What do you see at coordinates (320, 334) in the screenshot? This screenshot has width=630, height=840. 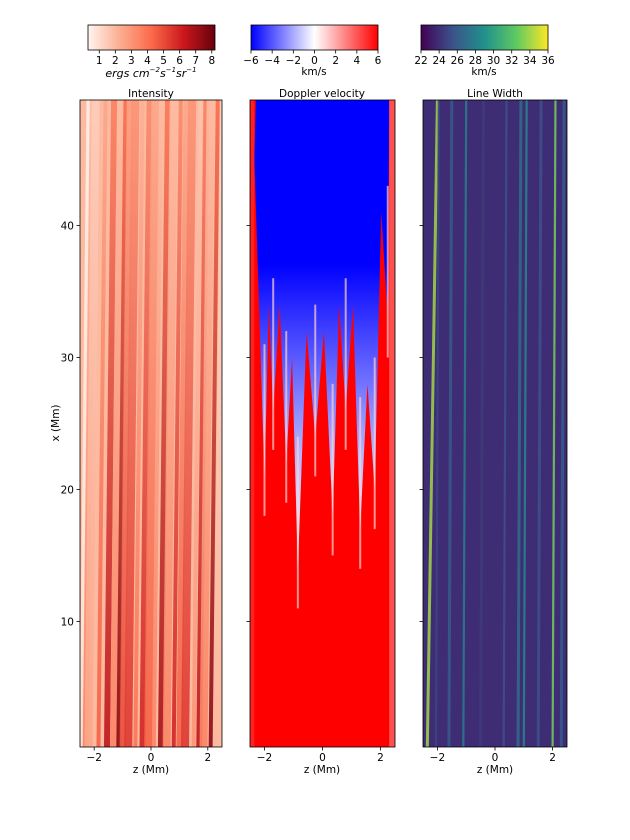 I see `doppler-blueshift-region` at bounding box center [320, 334].